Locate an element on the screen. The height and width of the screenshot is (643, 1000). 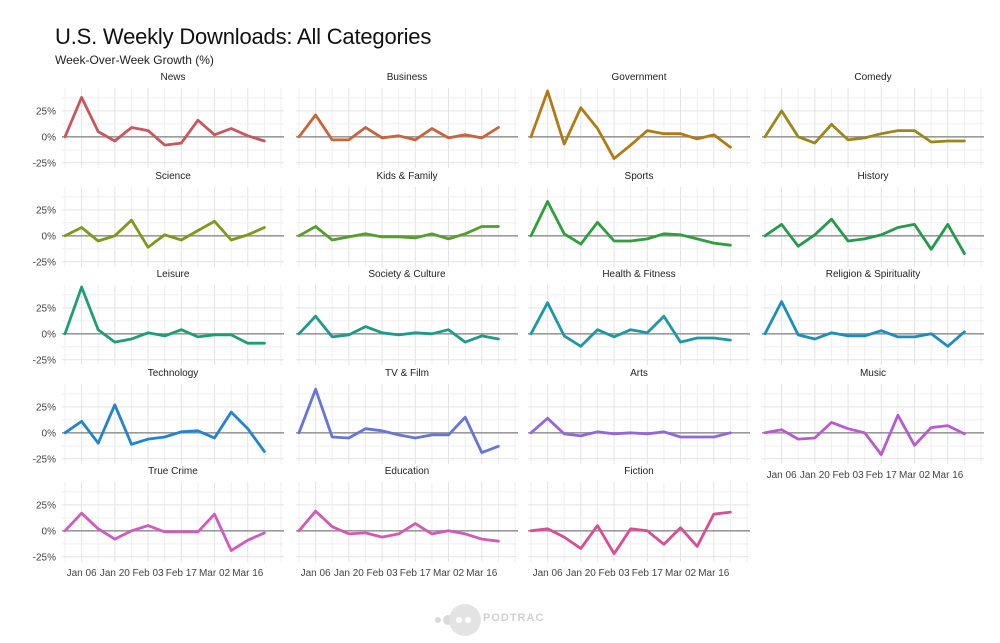
panel-health-and-fitness is located at coordinates (639, 325).